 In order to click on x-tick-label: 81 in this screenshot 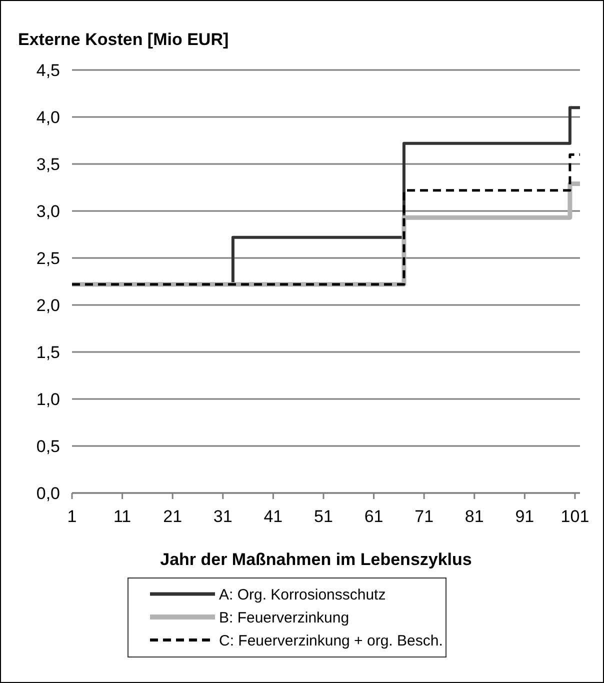, I will do `click(474, 516)`.